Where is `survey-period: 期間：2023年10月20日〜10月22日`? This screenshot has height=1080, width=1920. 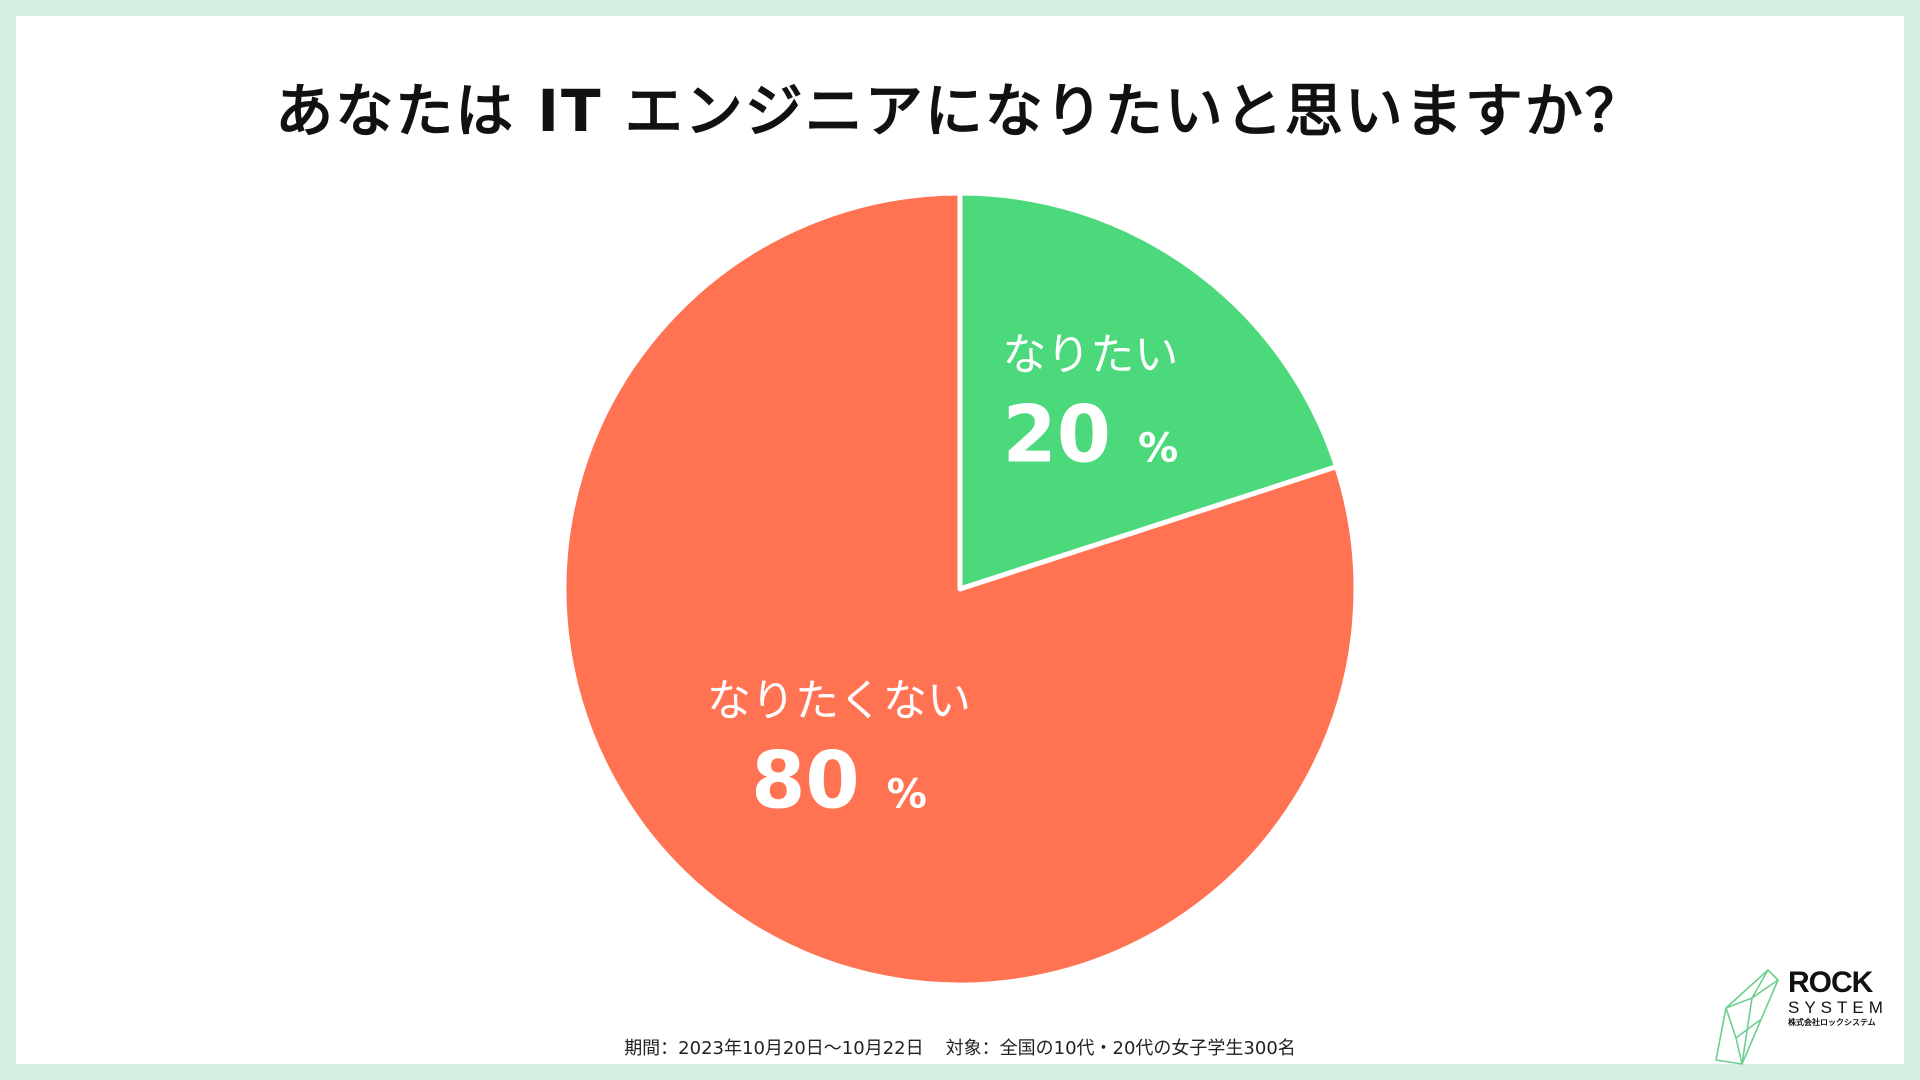
survey-period: 期間：2023年10月20日〜10月22日 is located at coordinates (774, 1048).